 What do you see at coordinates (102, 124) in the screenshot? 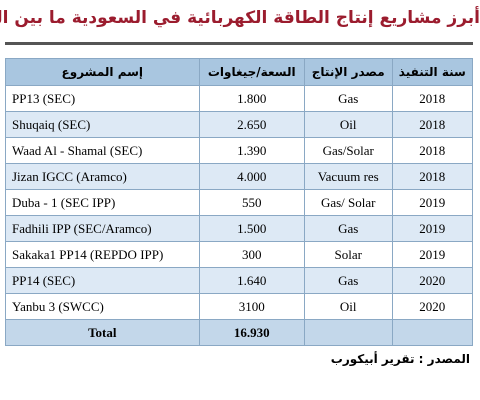
I see `cell: Shuqaiq (SEC)` at bounding box center [102, 124].